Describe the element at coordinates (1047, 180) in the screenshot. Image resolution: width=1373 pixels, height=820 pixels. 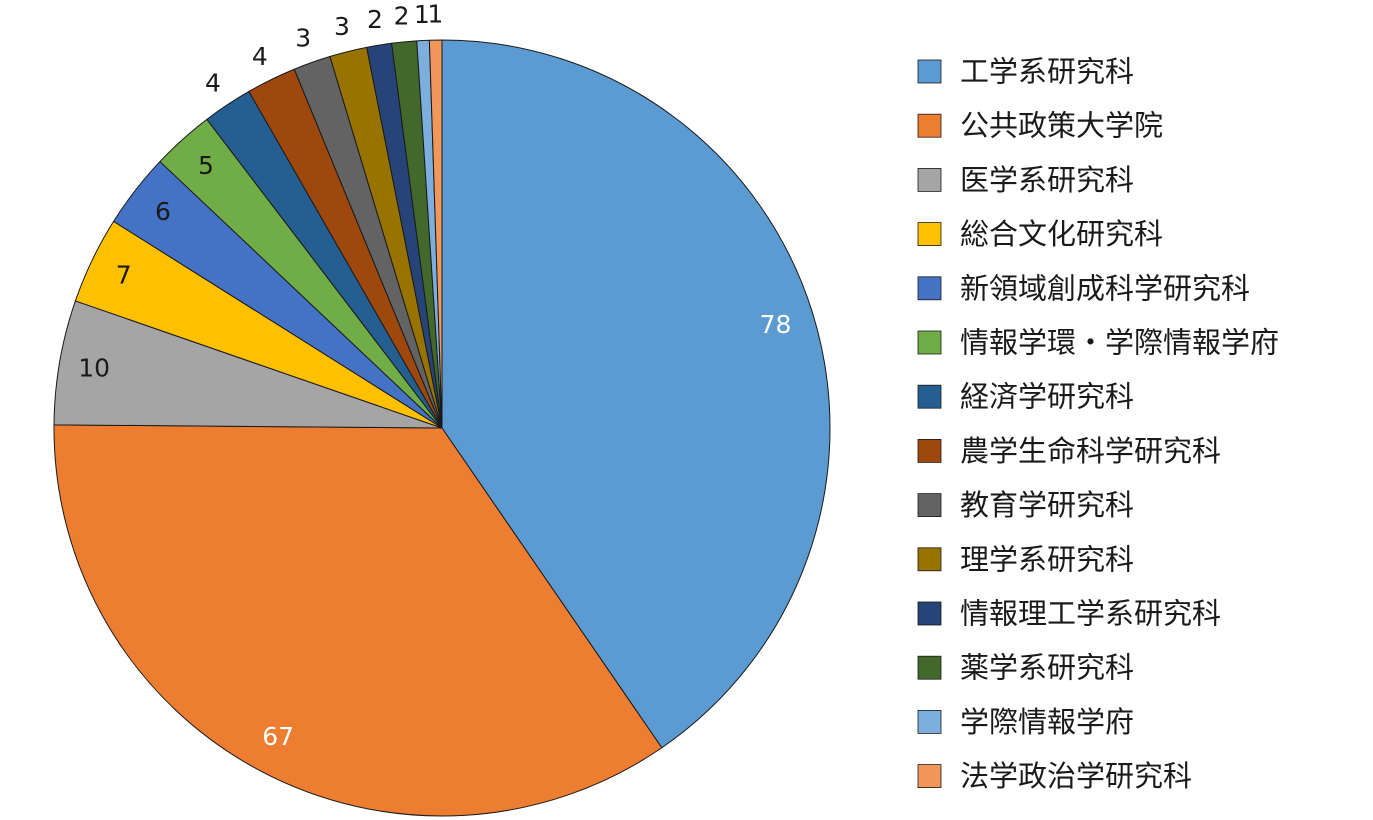
I see `legend-label-2: 医学系研究科` at that location.